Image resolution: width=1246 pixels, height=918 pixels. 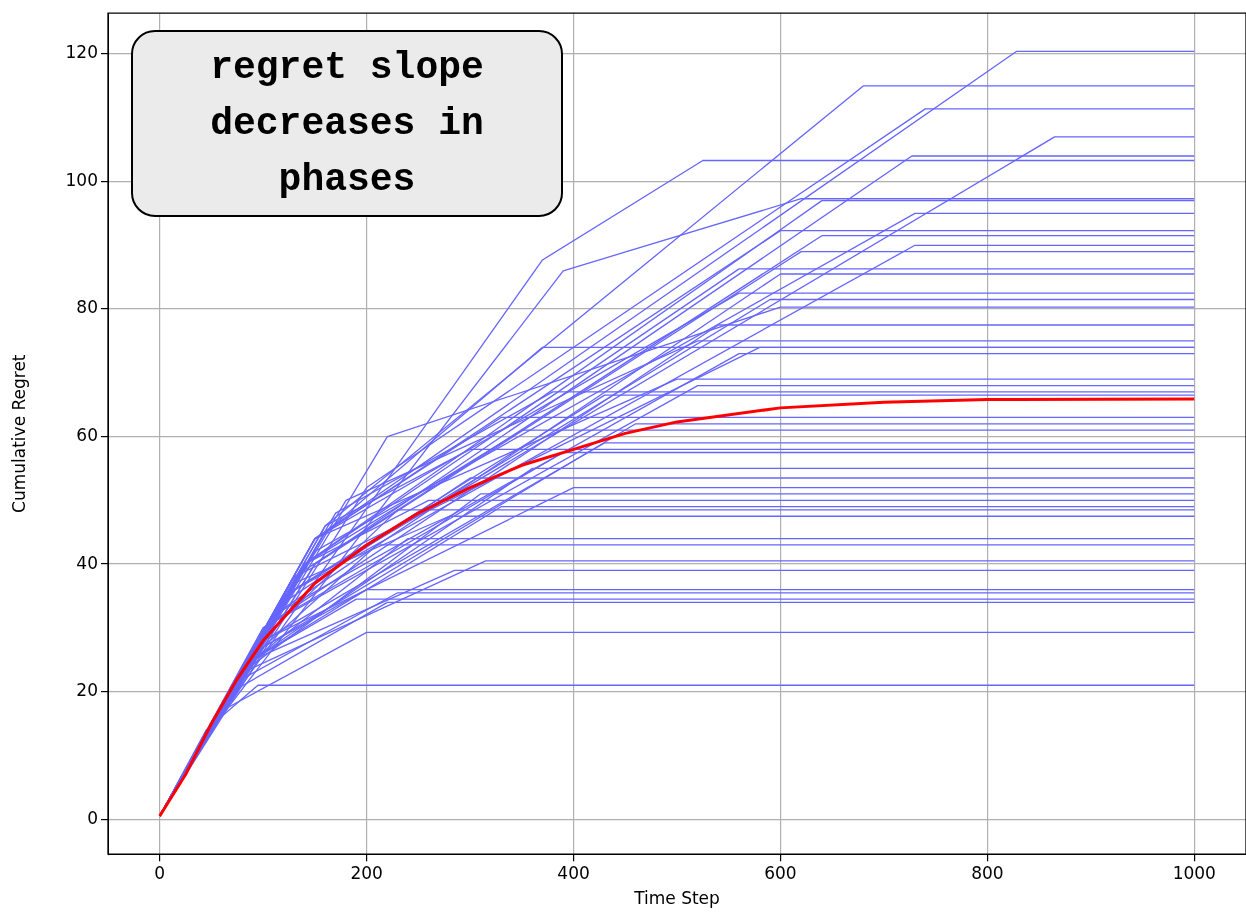 I want to click on x-tick-label: 200, so click(x=366, y=872).